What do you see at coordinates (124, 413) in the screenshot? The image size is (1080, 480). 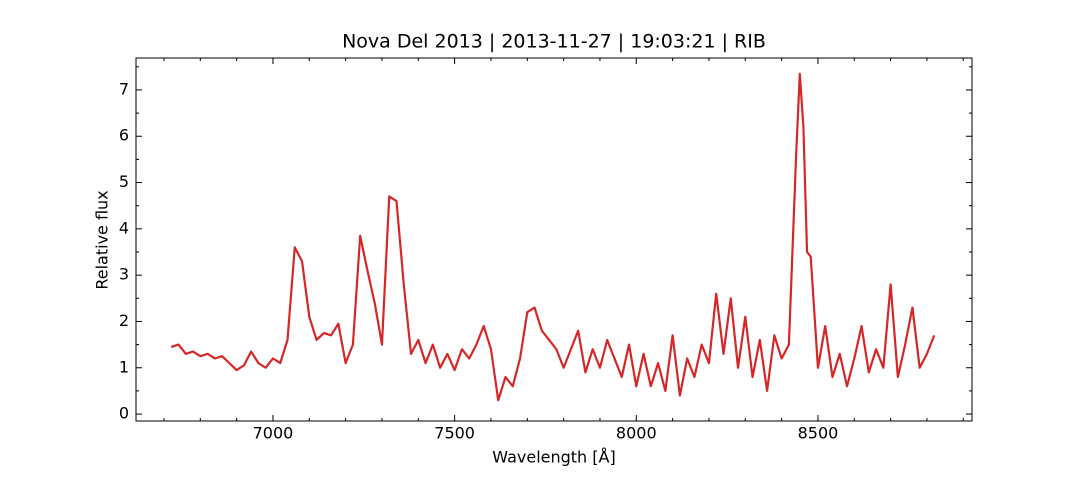 I see `y-tick-label: 0` at bounding box center [124, 413].